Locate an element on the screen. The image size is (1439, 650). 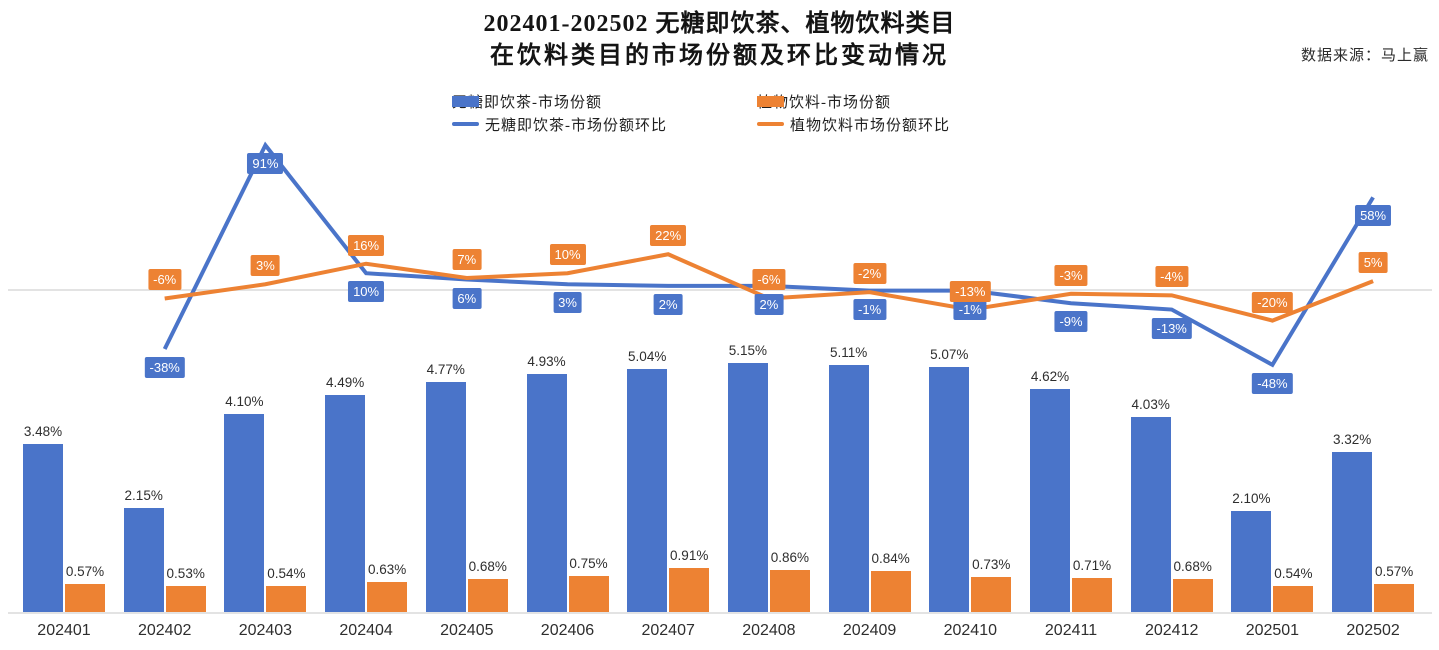
legend-label: 无糖即饮茶-市场份额 is located at coordinates (527, 102).